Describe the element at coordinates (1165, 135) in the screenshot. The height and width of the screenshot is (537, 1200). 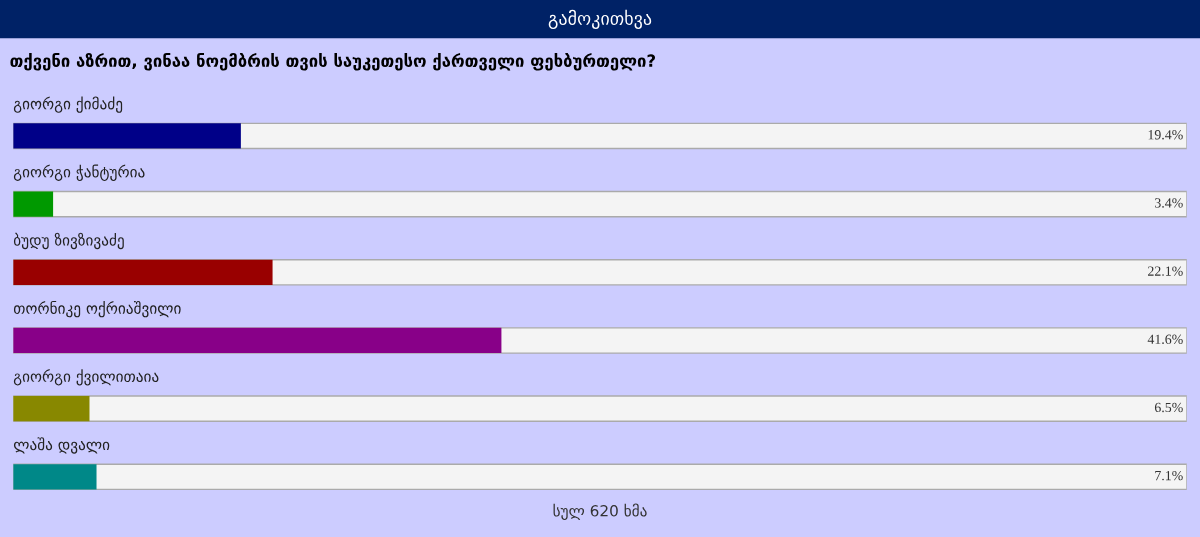
I see `data-label: 19.4%` at that location.